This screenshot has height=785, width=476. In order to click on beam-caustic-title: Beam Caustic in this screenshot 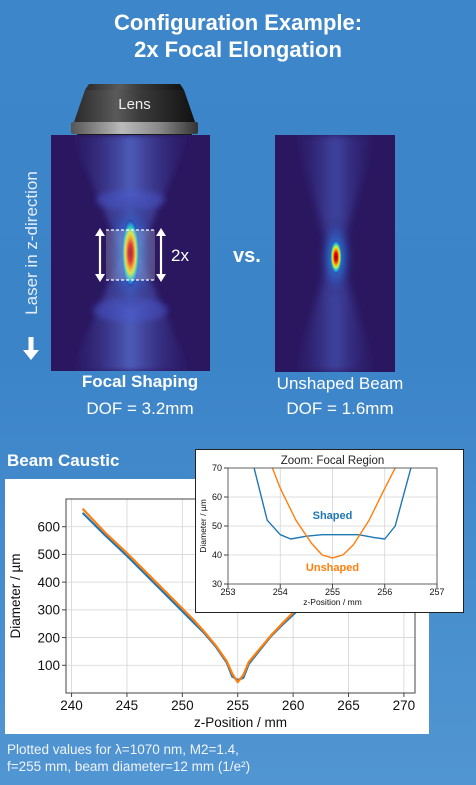, I will do `click(63, 460)`.